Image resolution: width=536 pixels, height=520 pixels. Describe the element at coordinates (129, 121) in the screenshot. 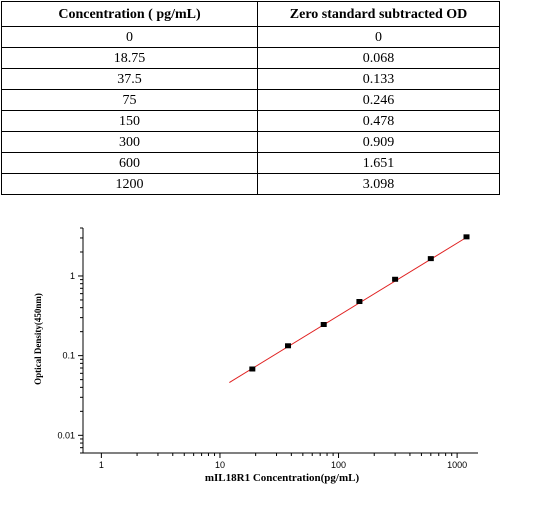

I see `cell-concentration: 150` at that location.